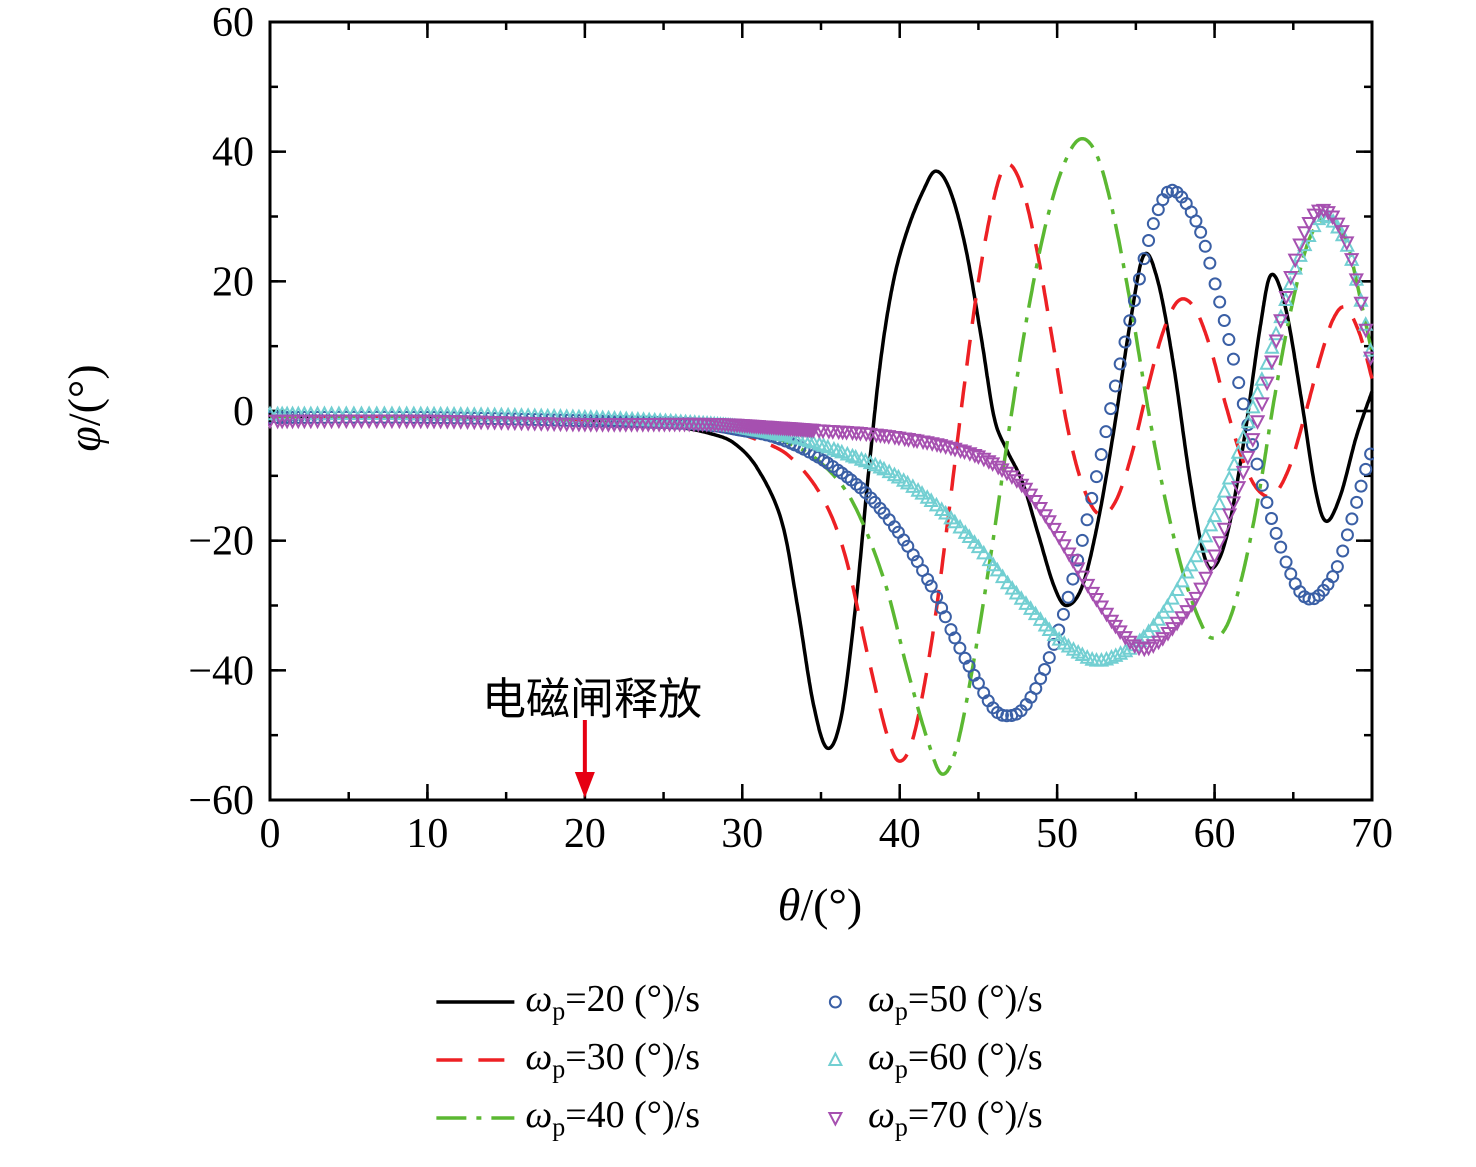 The width and height of the screenshot is (1476, 1167). What do you see at coordinates (584, 759) in the screenshot?
I see `annotation-arrow` at bounding box center [584, 759].